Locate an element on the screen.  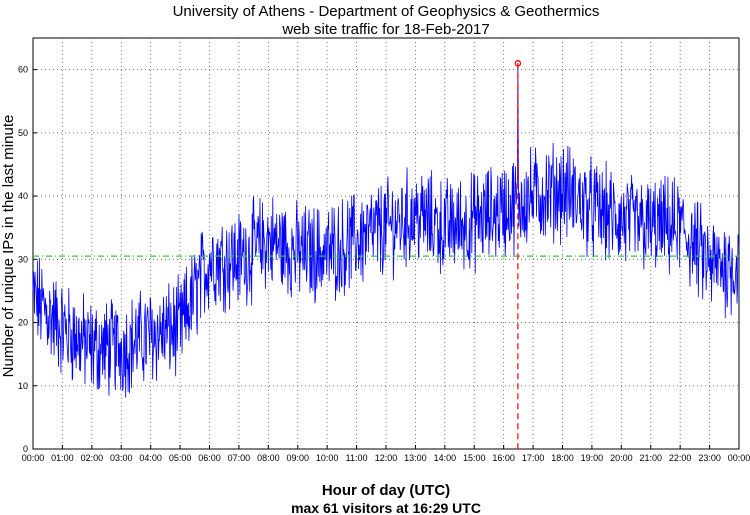
y-axis-ticks: 0 10 20 30 40 50 60 is located at coordinates (27, 259).